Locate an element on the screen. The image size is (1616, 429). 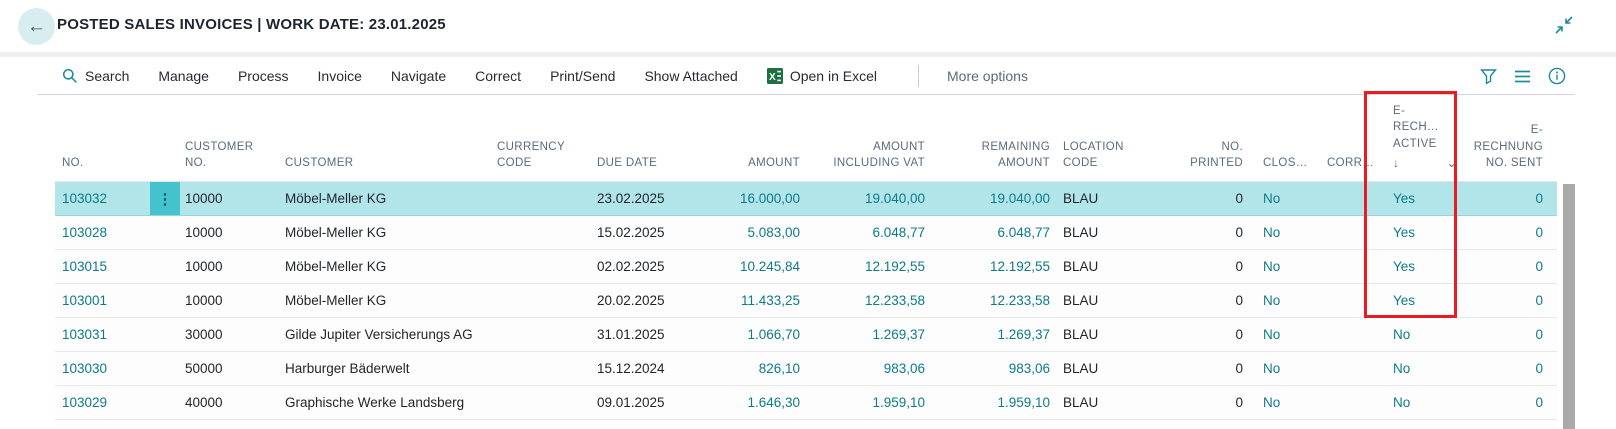
menu-item-manage: Manage is located at coordinates (183, 76).